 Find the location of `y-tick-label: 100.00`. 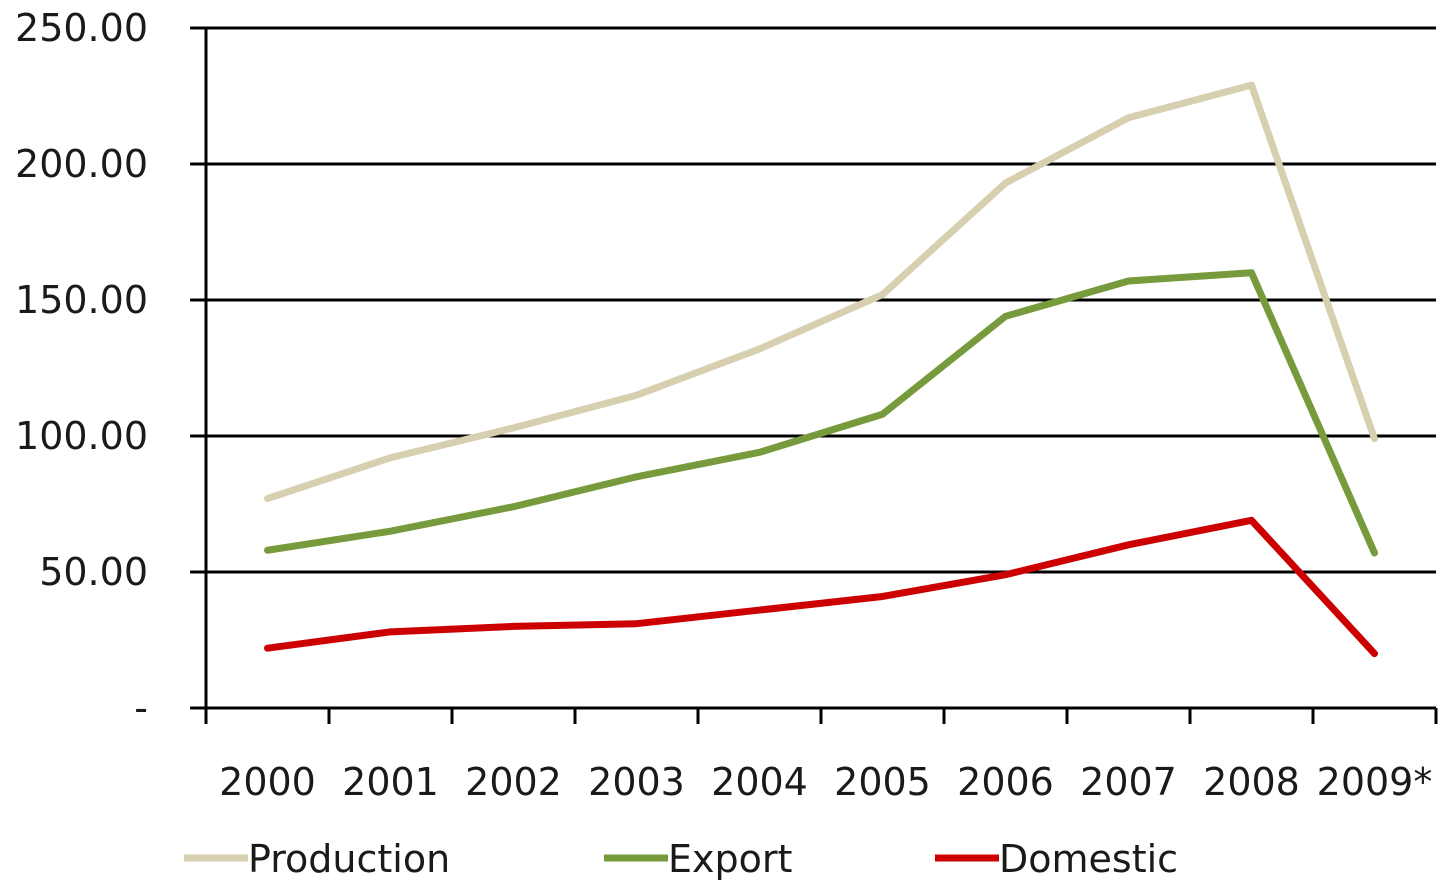

y-tick-label: 100.00 is located at coordinates (81, 436).